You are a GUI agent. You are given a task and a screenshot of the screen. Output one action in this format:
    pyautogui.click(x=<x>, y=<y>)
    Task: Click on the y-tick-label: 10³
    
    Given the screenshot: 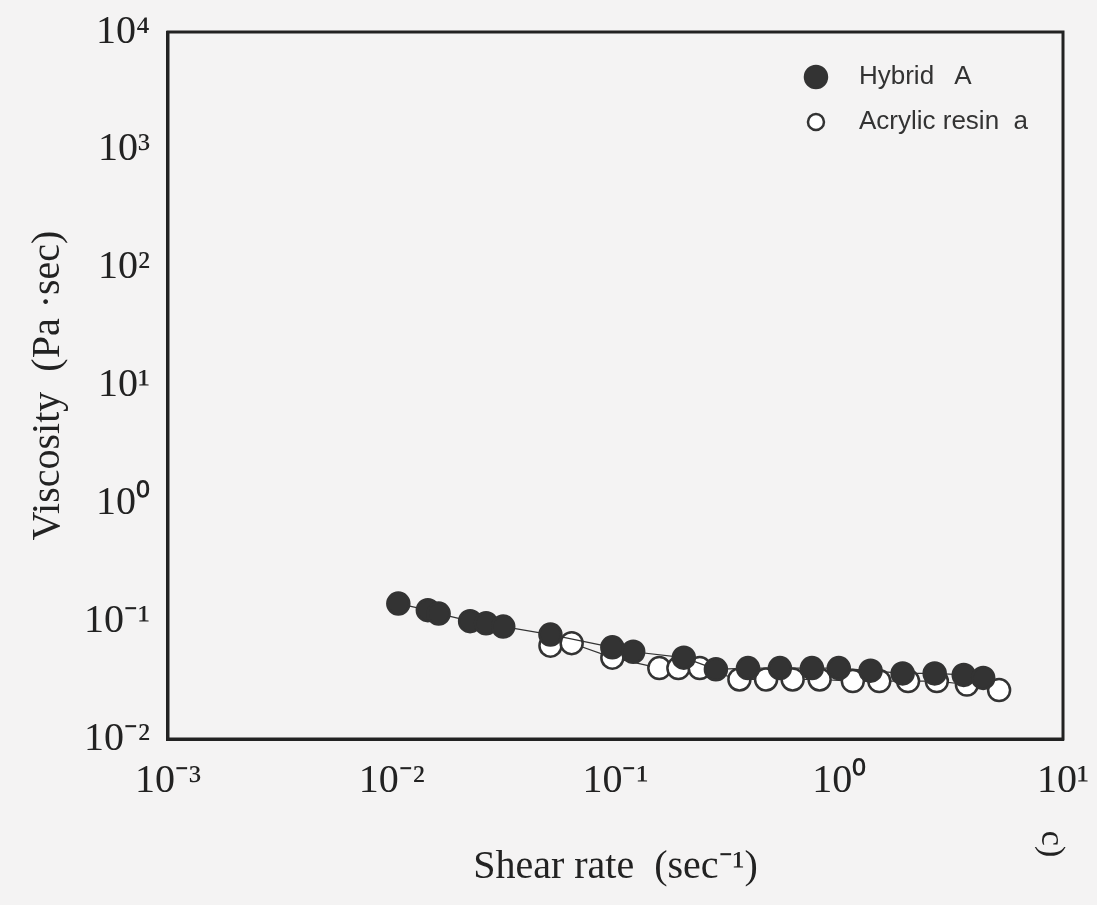 What is the action you would take?
    pyautogui.click(x=123, y=147)
    